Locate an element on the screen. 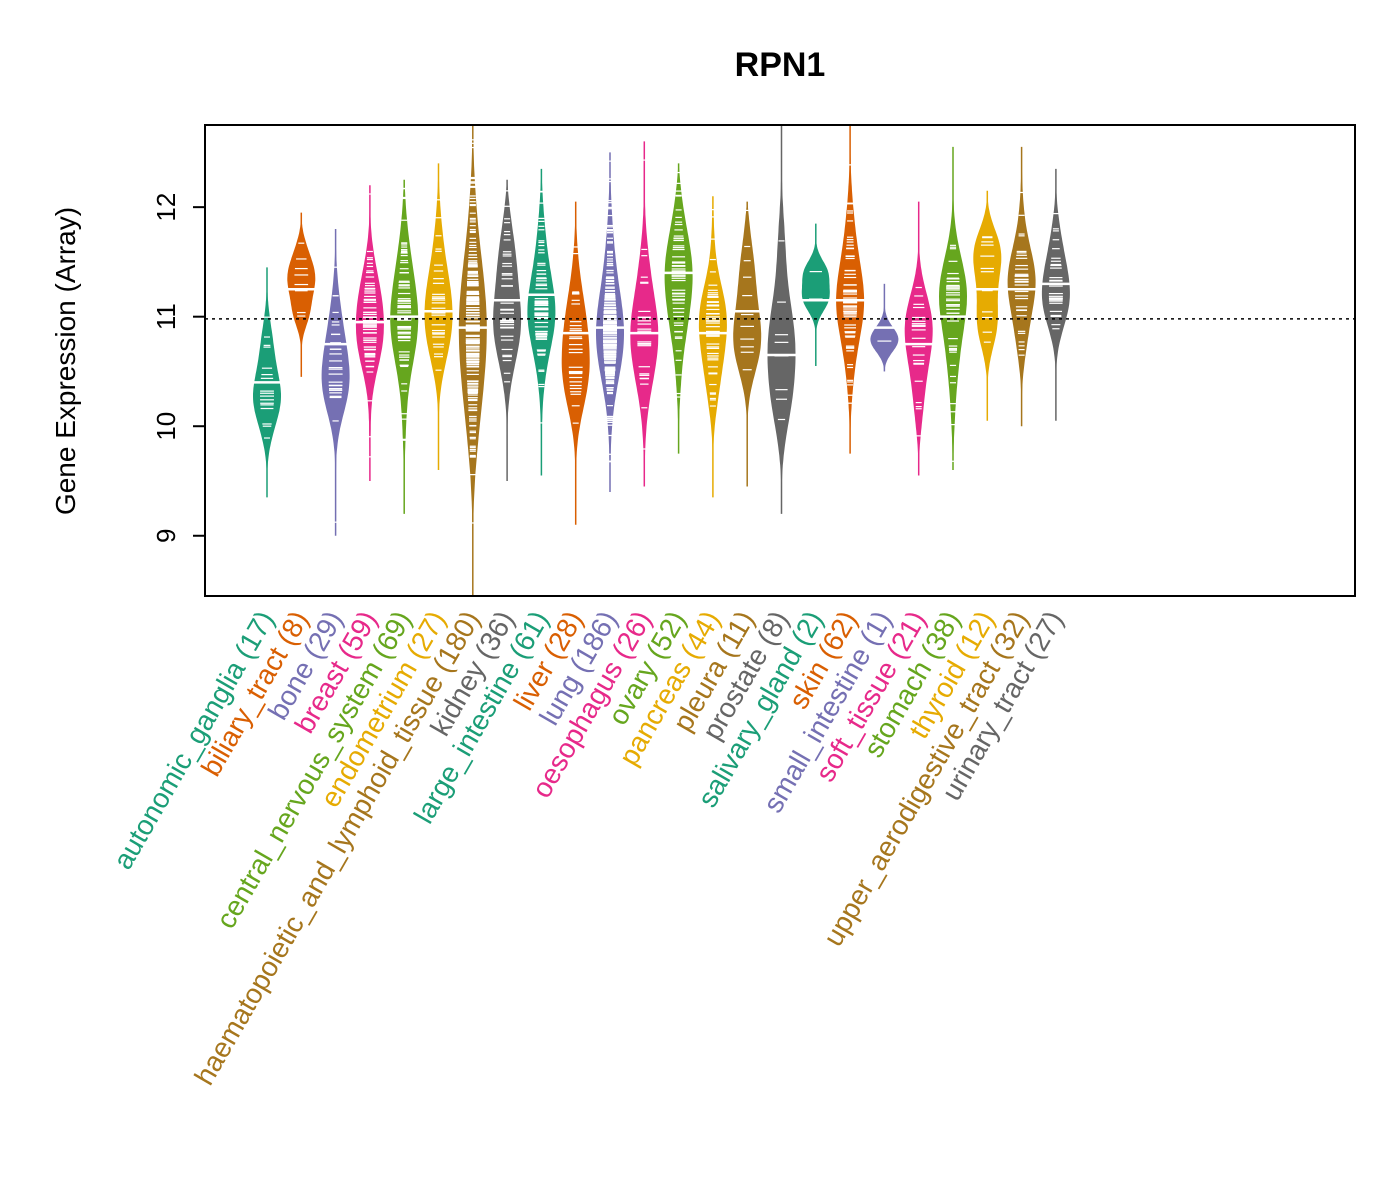 The image size is (1400, 1200). bean-lung is located at coordinates (610, 322).